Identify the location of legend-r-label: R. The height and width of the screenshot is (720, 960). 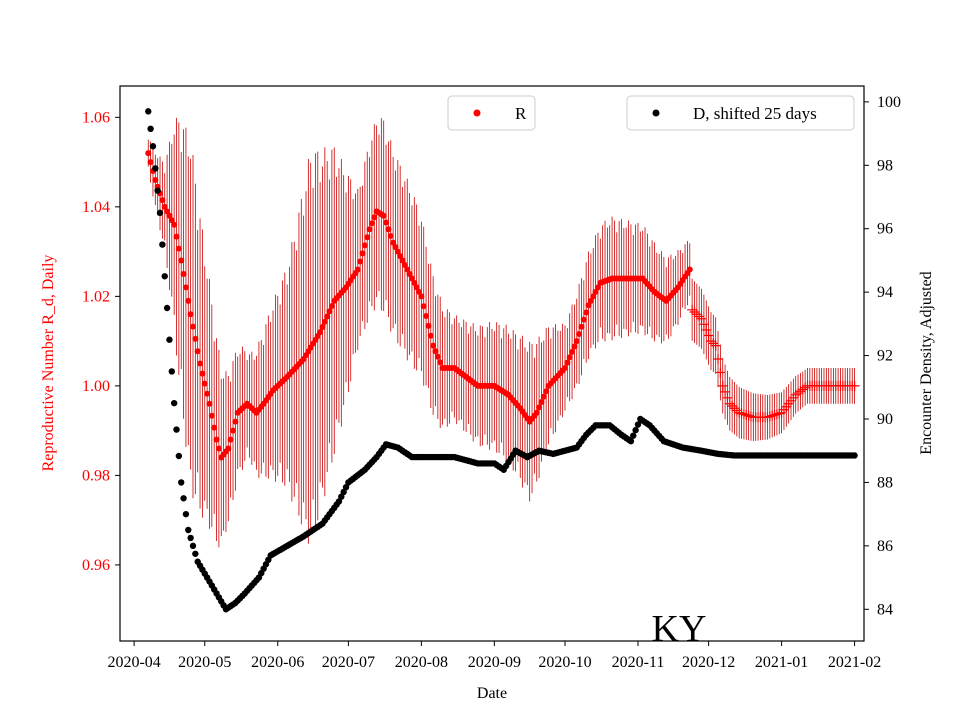
(521, 113).